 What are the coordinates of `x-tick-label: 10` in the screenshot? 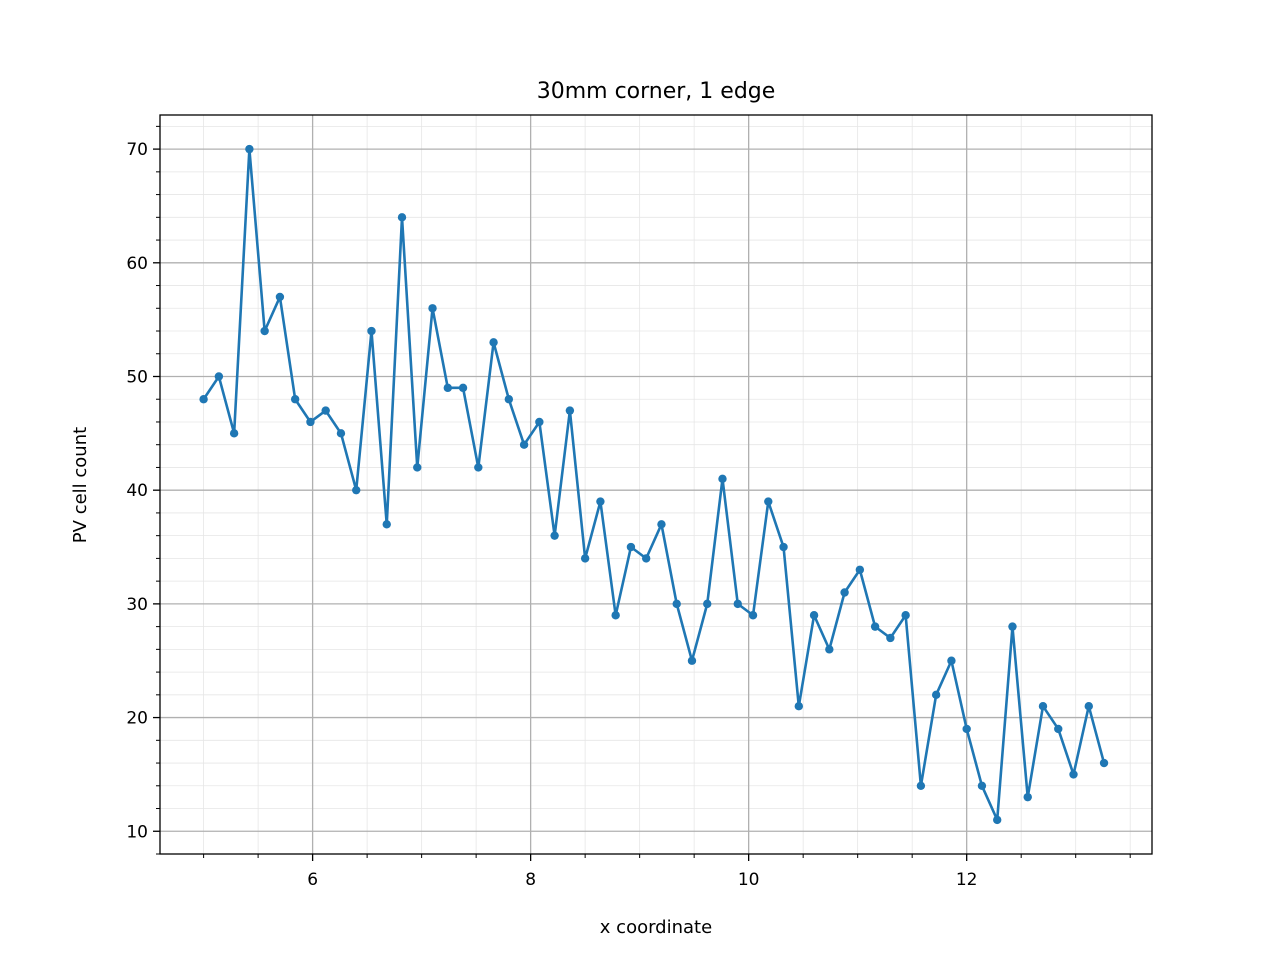 It's located at (749, 880).